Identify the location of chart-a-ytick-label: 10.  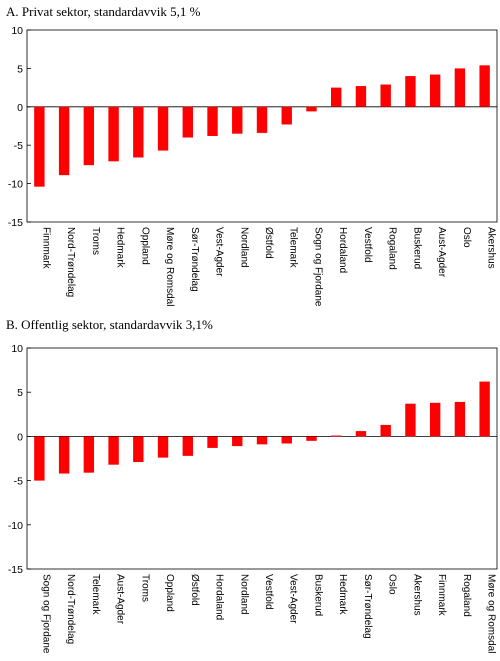
(17, 31).